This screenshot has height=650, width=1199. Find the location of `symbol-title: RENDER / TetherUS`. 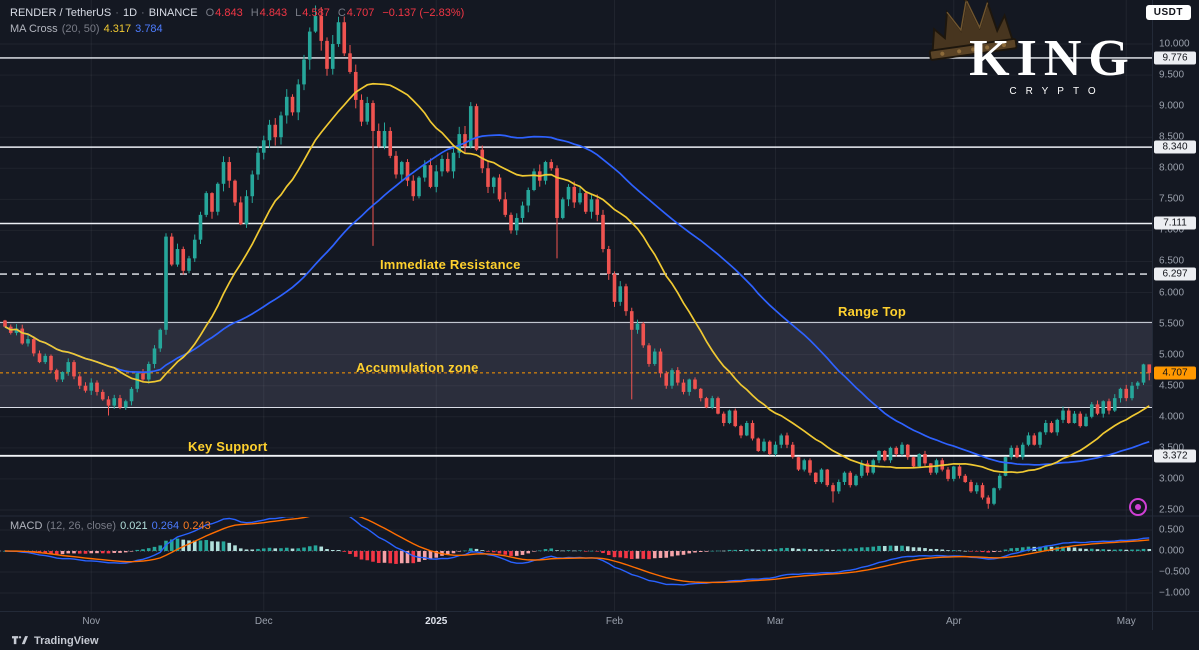

symbol-title: RENDER / TetherUS is located at coordinates (61, 13).